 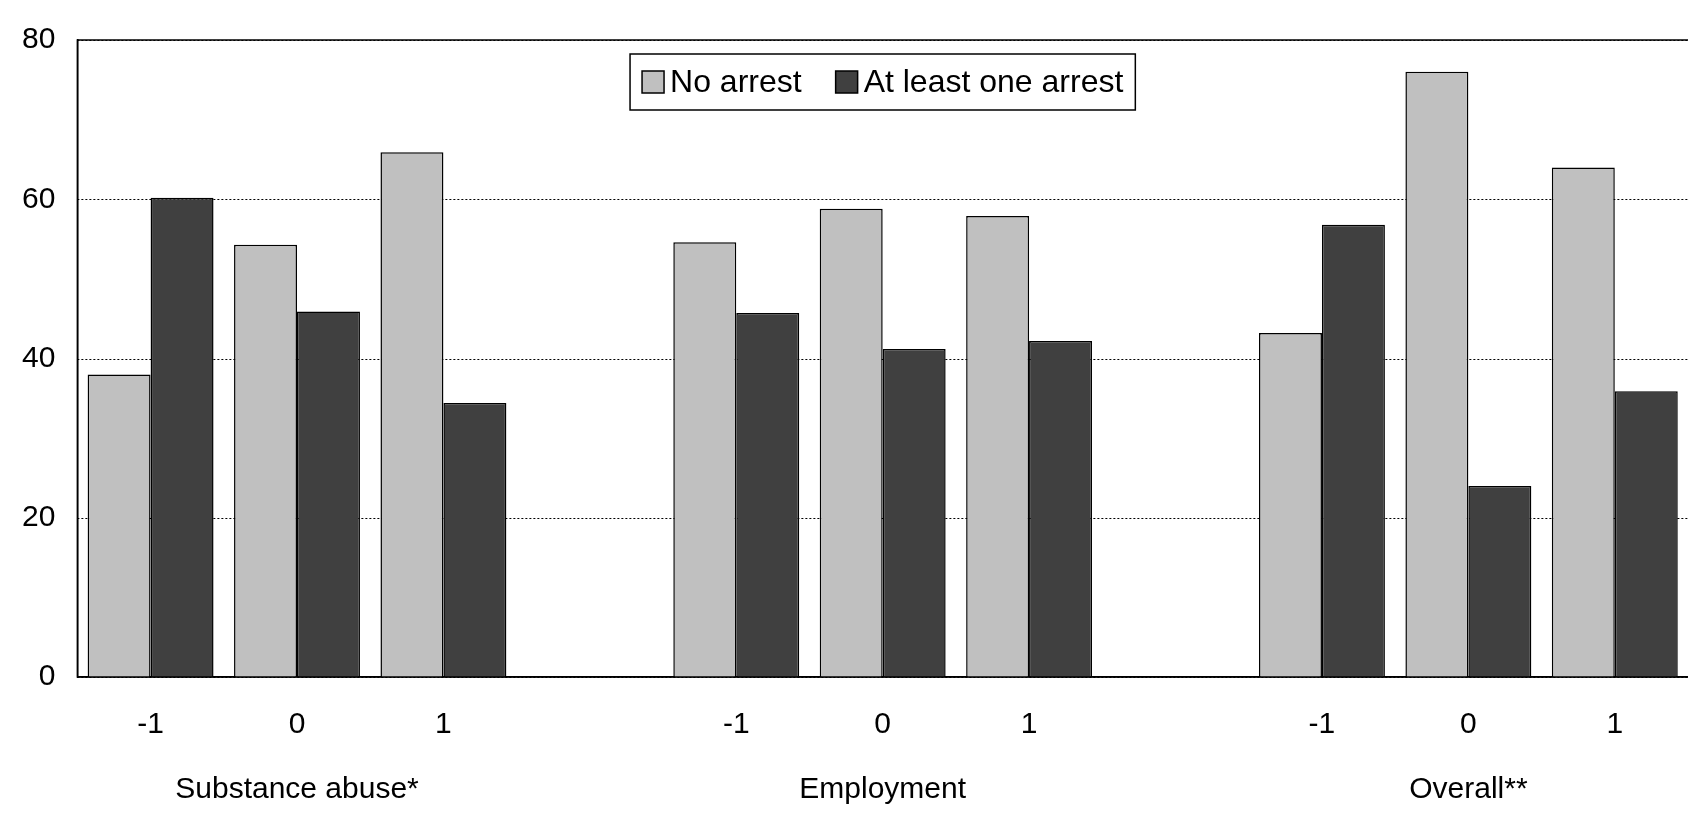 What do you see at coordinates (38, 38) in the screenshot?
I see `y-tick-label: 80` at bounding box center [38, 38].